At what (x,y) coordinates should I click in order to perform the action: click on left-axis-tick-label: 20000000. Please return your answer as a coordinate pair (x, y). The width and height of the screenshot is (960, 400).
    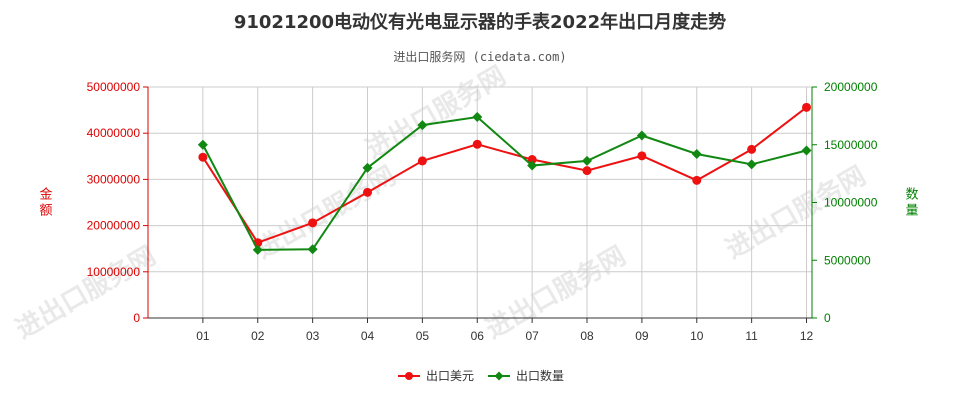
    Looking at the image, I should click on (114, 226).